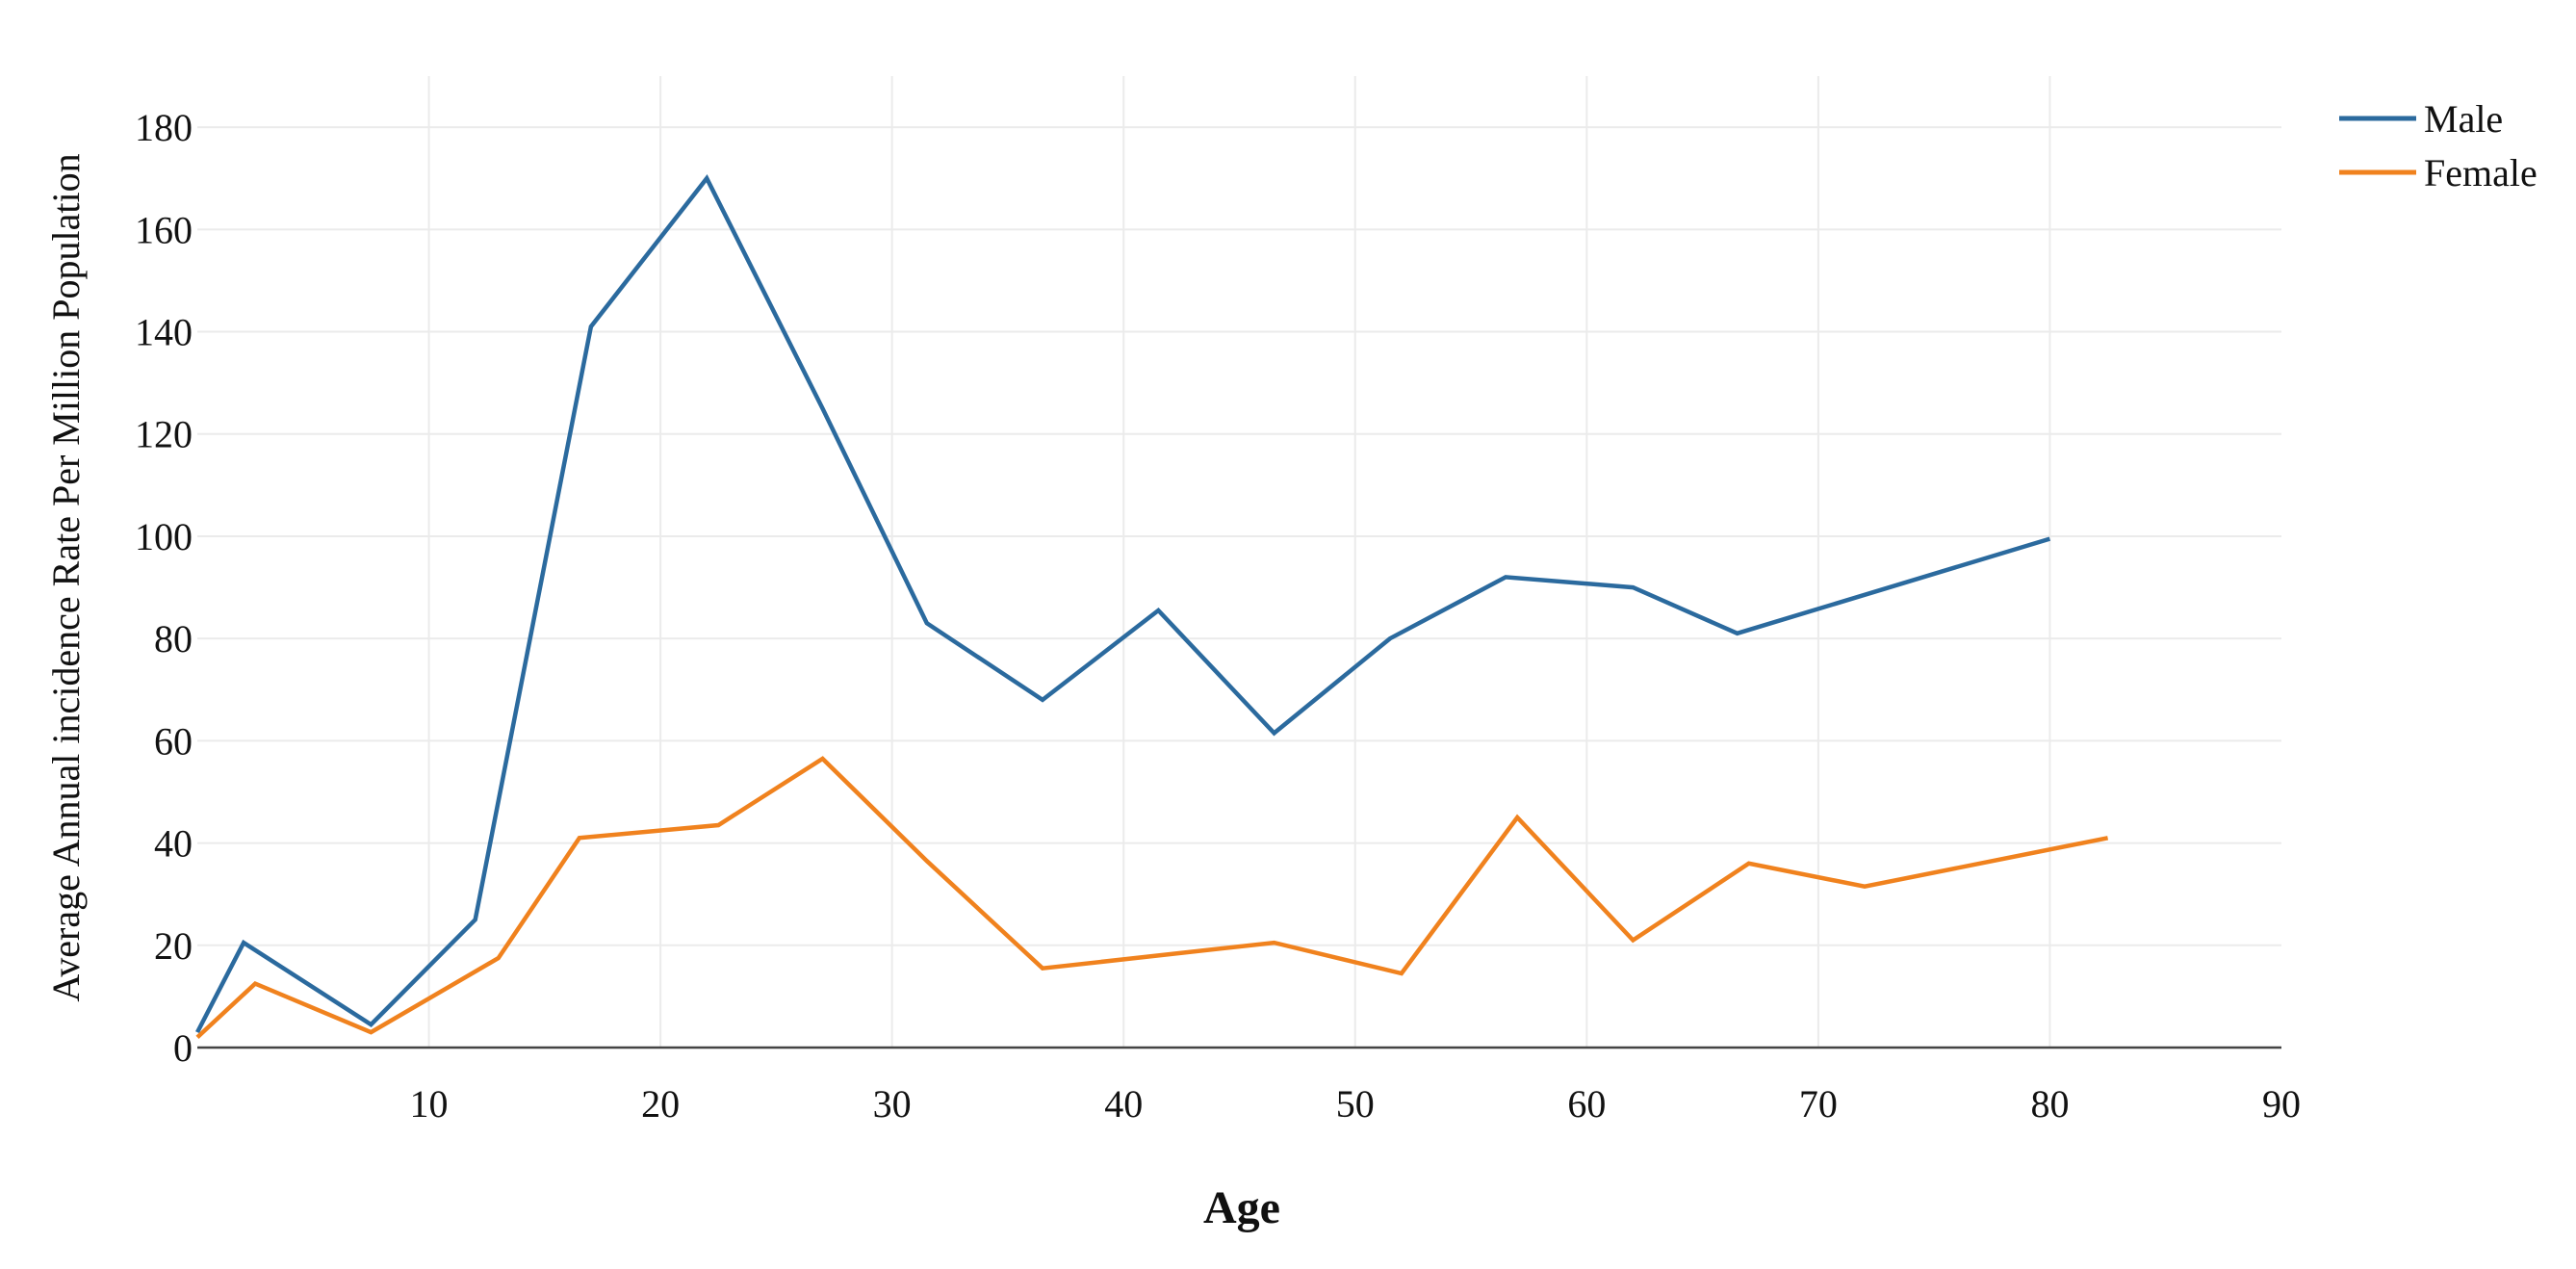 This screenshot has height=1269, width=2576. Describe the element at coordinates (164, 332) in the screenshot. I see `y-tick-label: 140` at that location.